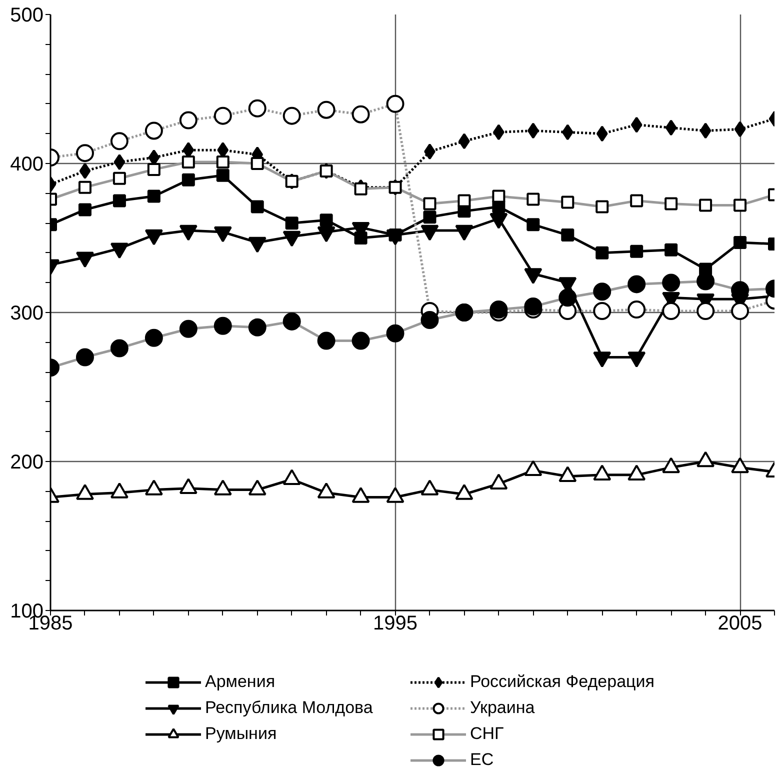 This screenshot has width=776, height=778. What do you see at coordinates (27, 463) in the screenshot?
I see `y-tick-label: 200` at bounding box center [27, 463].